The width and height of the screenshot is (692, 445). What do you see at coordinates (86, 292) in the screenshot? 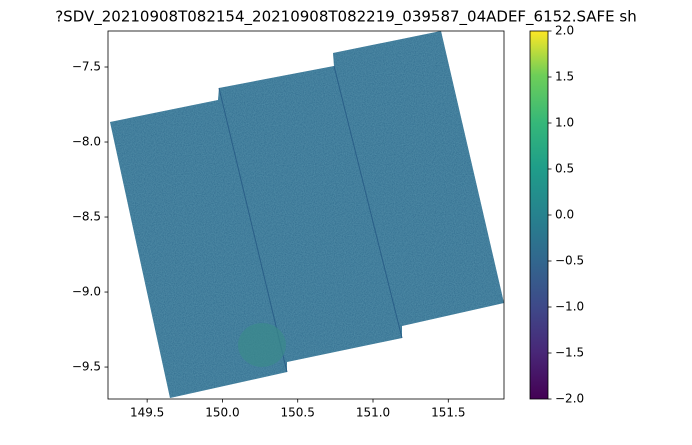
I see `y-tick-label: −9.0` at bounding box center [86, 292].